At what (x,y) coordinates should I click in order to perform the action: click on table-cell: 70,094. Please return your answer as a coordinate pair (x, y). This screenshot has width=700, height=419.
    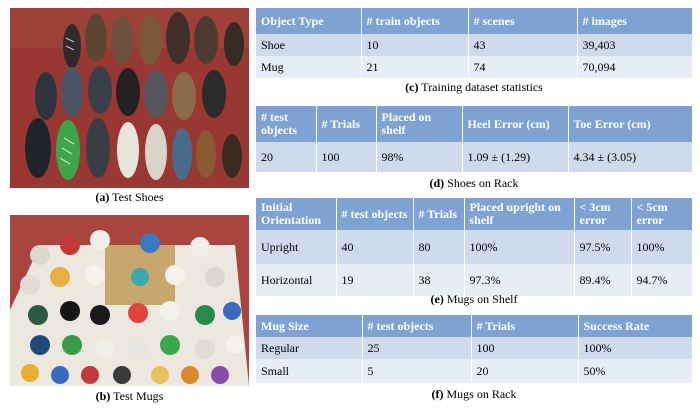
    Looking at the image, I should click on (634, 67).